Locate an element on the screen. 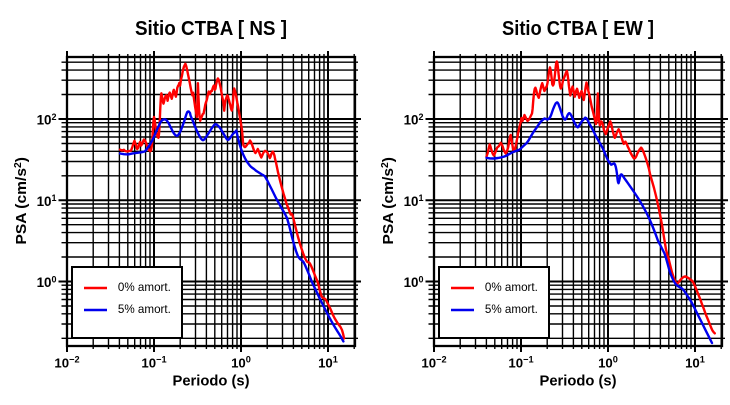 The height and width of the screenshot is (405, 730). svg-text: Sitio CTBA [ NS ] is located at coordinates (211, 28).